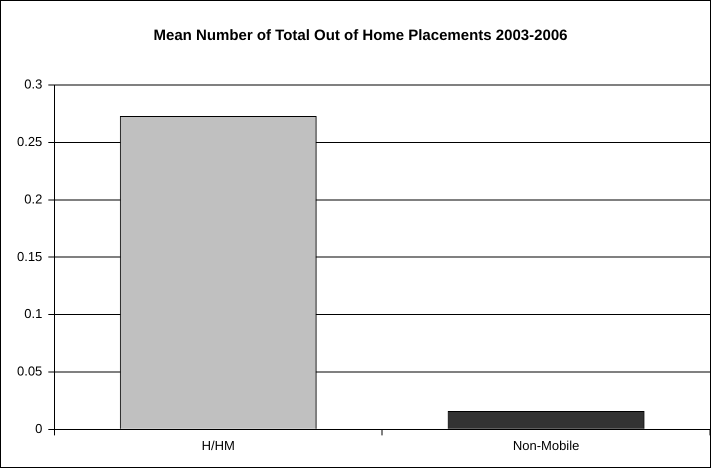  Describe the element at coordinates (33, 198) in the screenshot. I see `y-tick-label: 0.2` at that location.